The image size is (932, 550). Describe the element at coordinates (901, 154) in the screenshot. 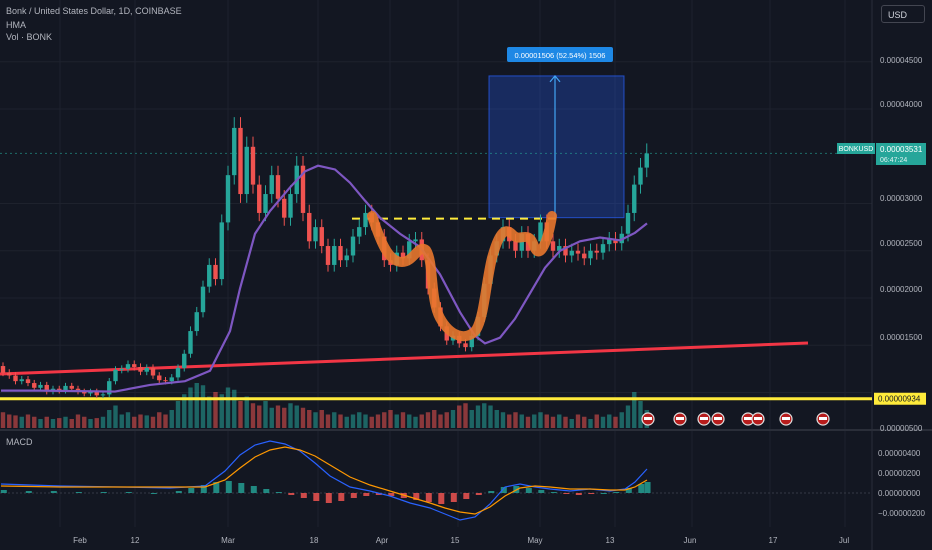

I see `last-price-tag-bg` at that location.